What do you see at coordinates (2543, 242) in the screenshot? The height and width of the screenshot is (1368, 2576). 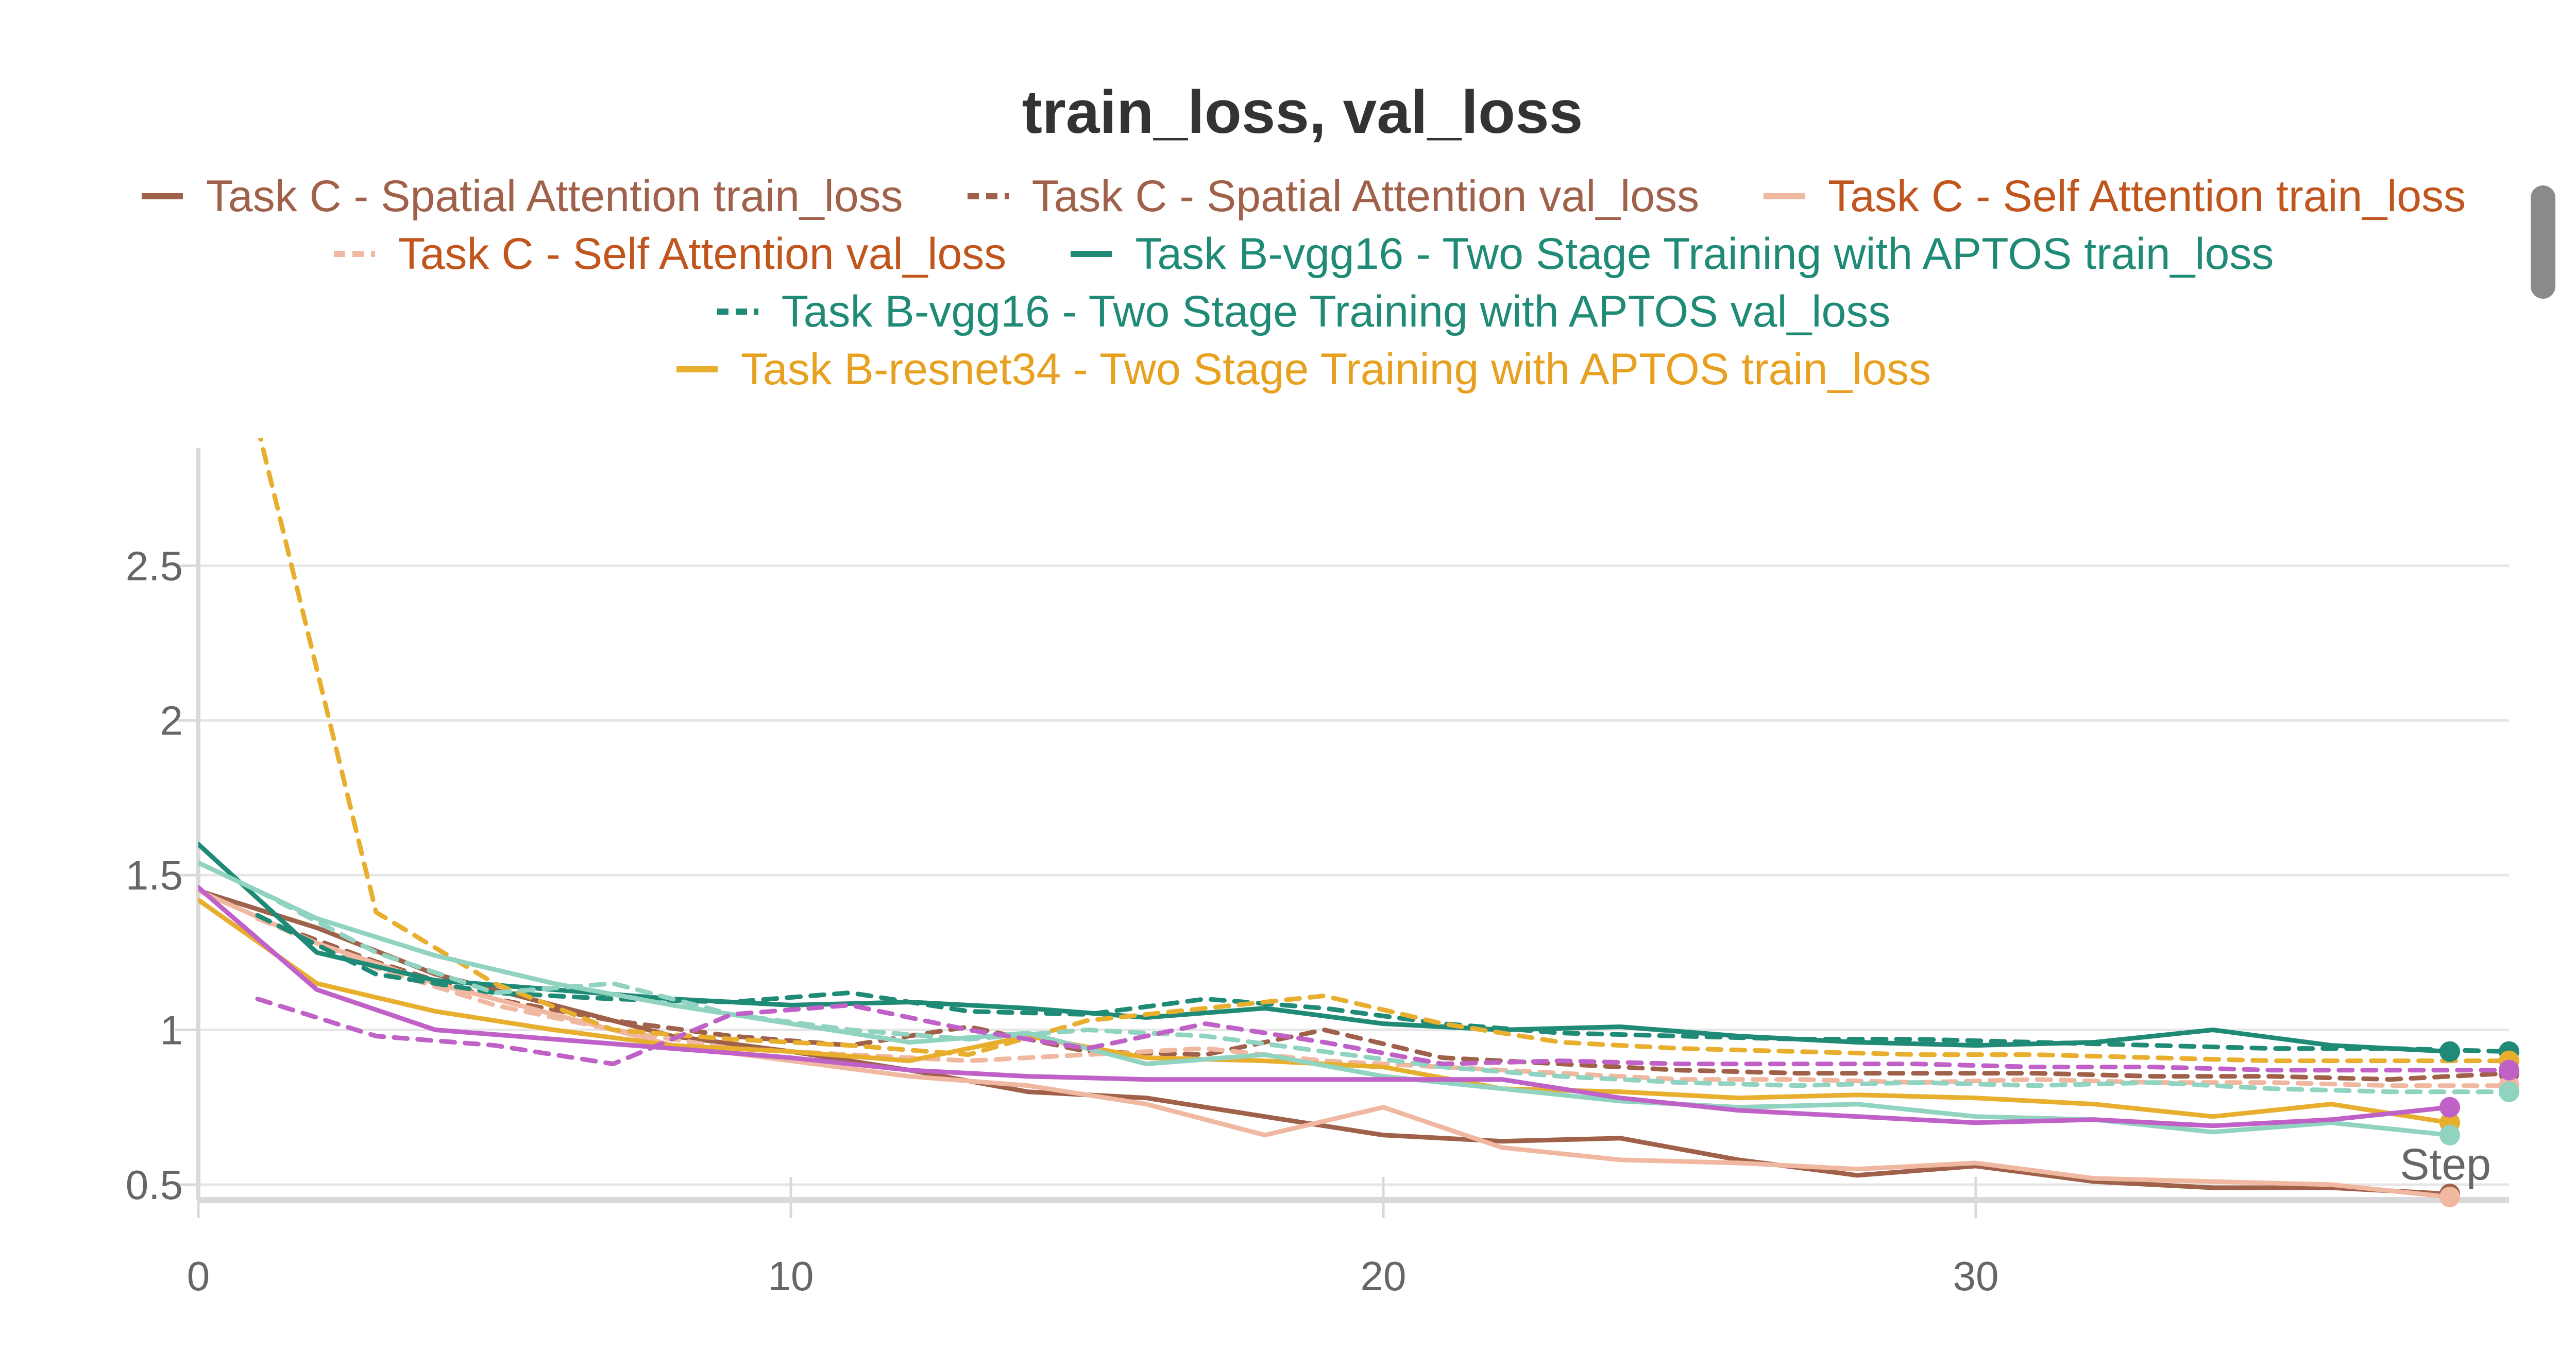 I see `legend-scrollbar` at bounding box center [2543, 242].